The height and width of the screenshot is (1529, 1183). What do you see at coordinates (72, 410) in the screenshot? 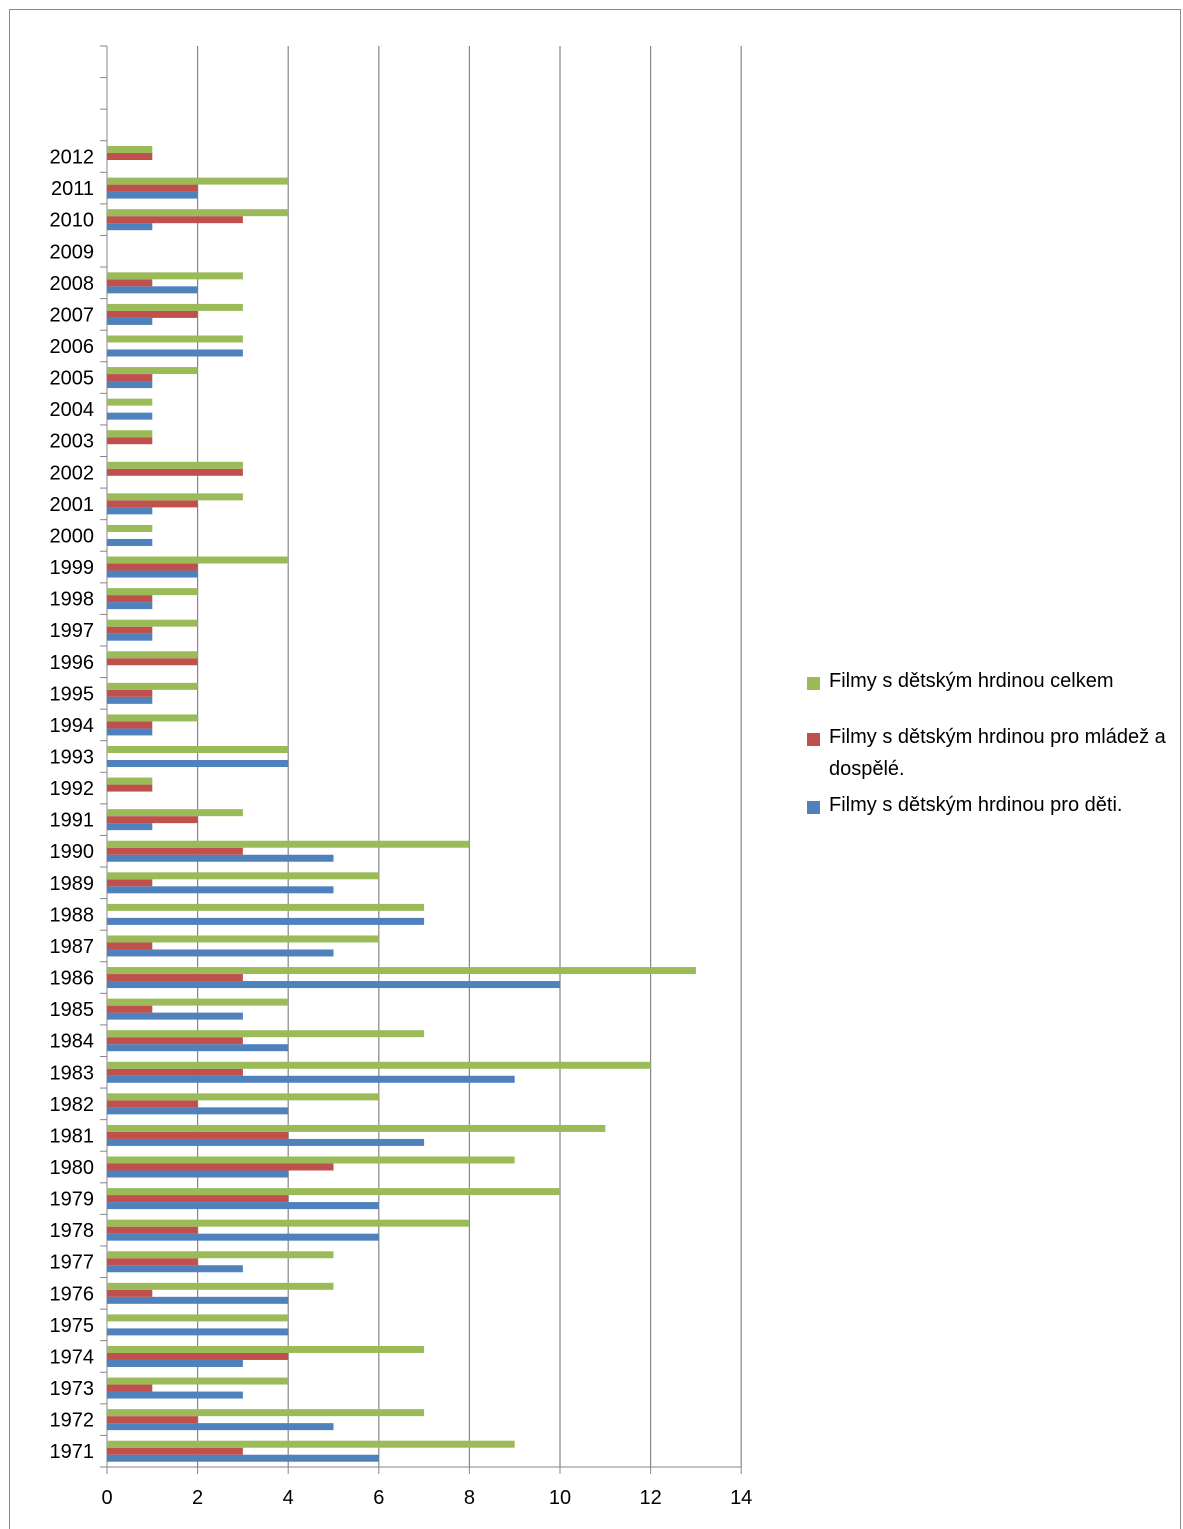
I see `y-tick-label: 2004` at bounding box center [72, 410].